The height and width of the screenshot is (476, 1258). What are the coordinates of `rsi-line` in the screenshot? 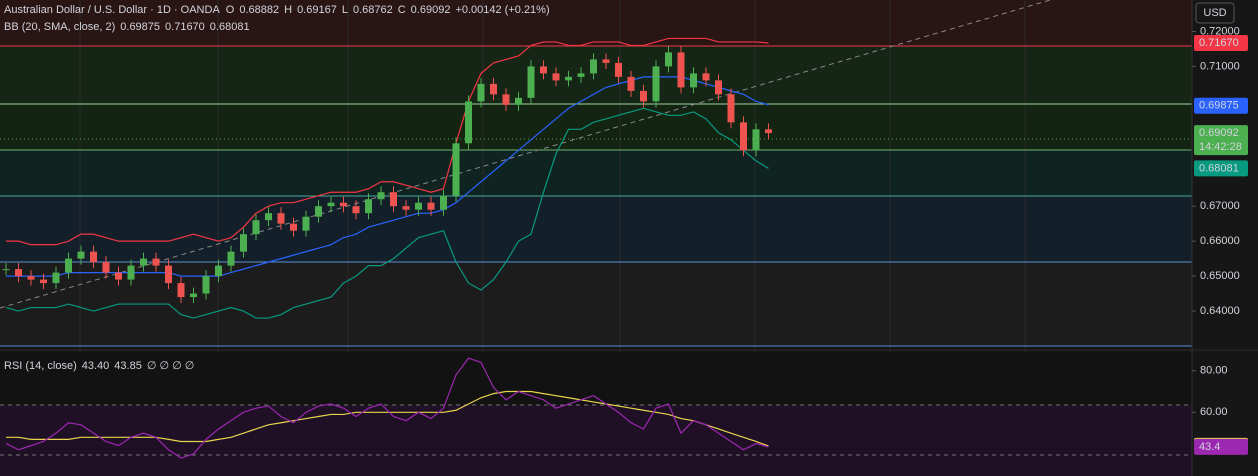 It's located at (387, 408).